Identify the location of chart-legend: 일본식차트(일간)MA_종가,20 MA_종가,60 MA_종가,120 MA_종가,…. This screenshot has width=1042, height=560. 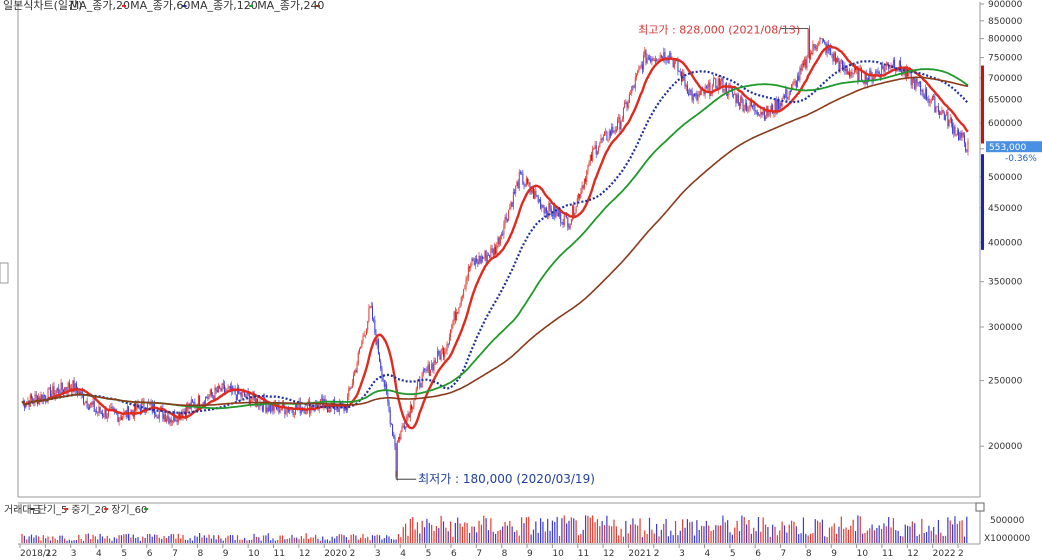
(163, 6).